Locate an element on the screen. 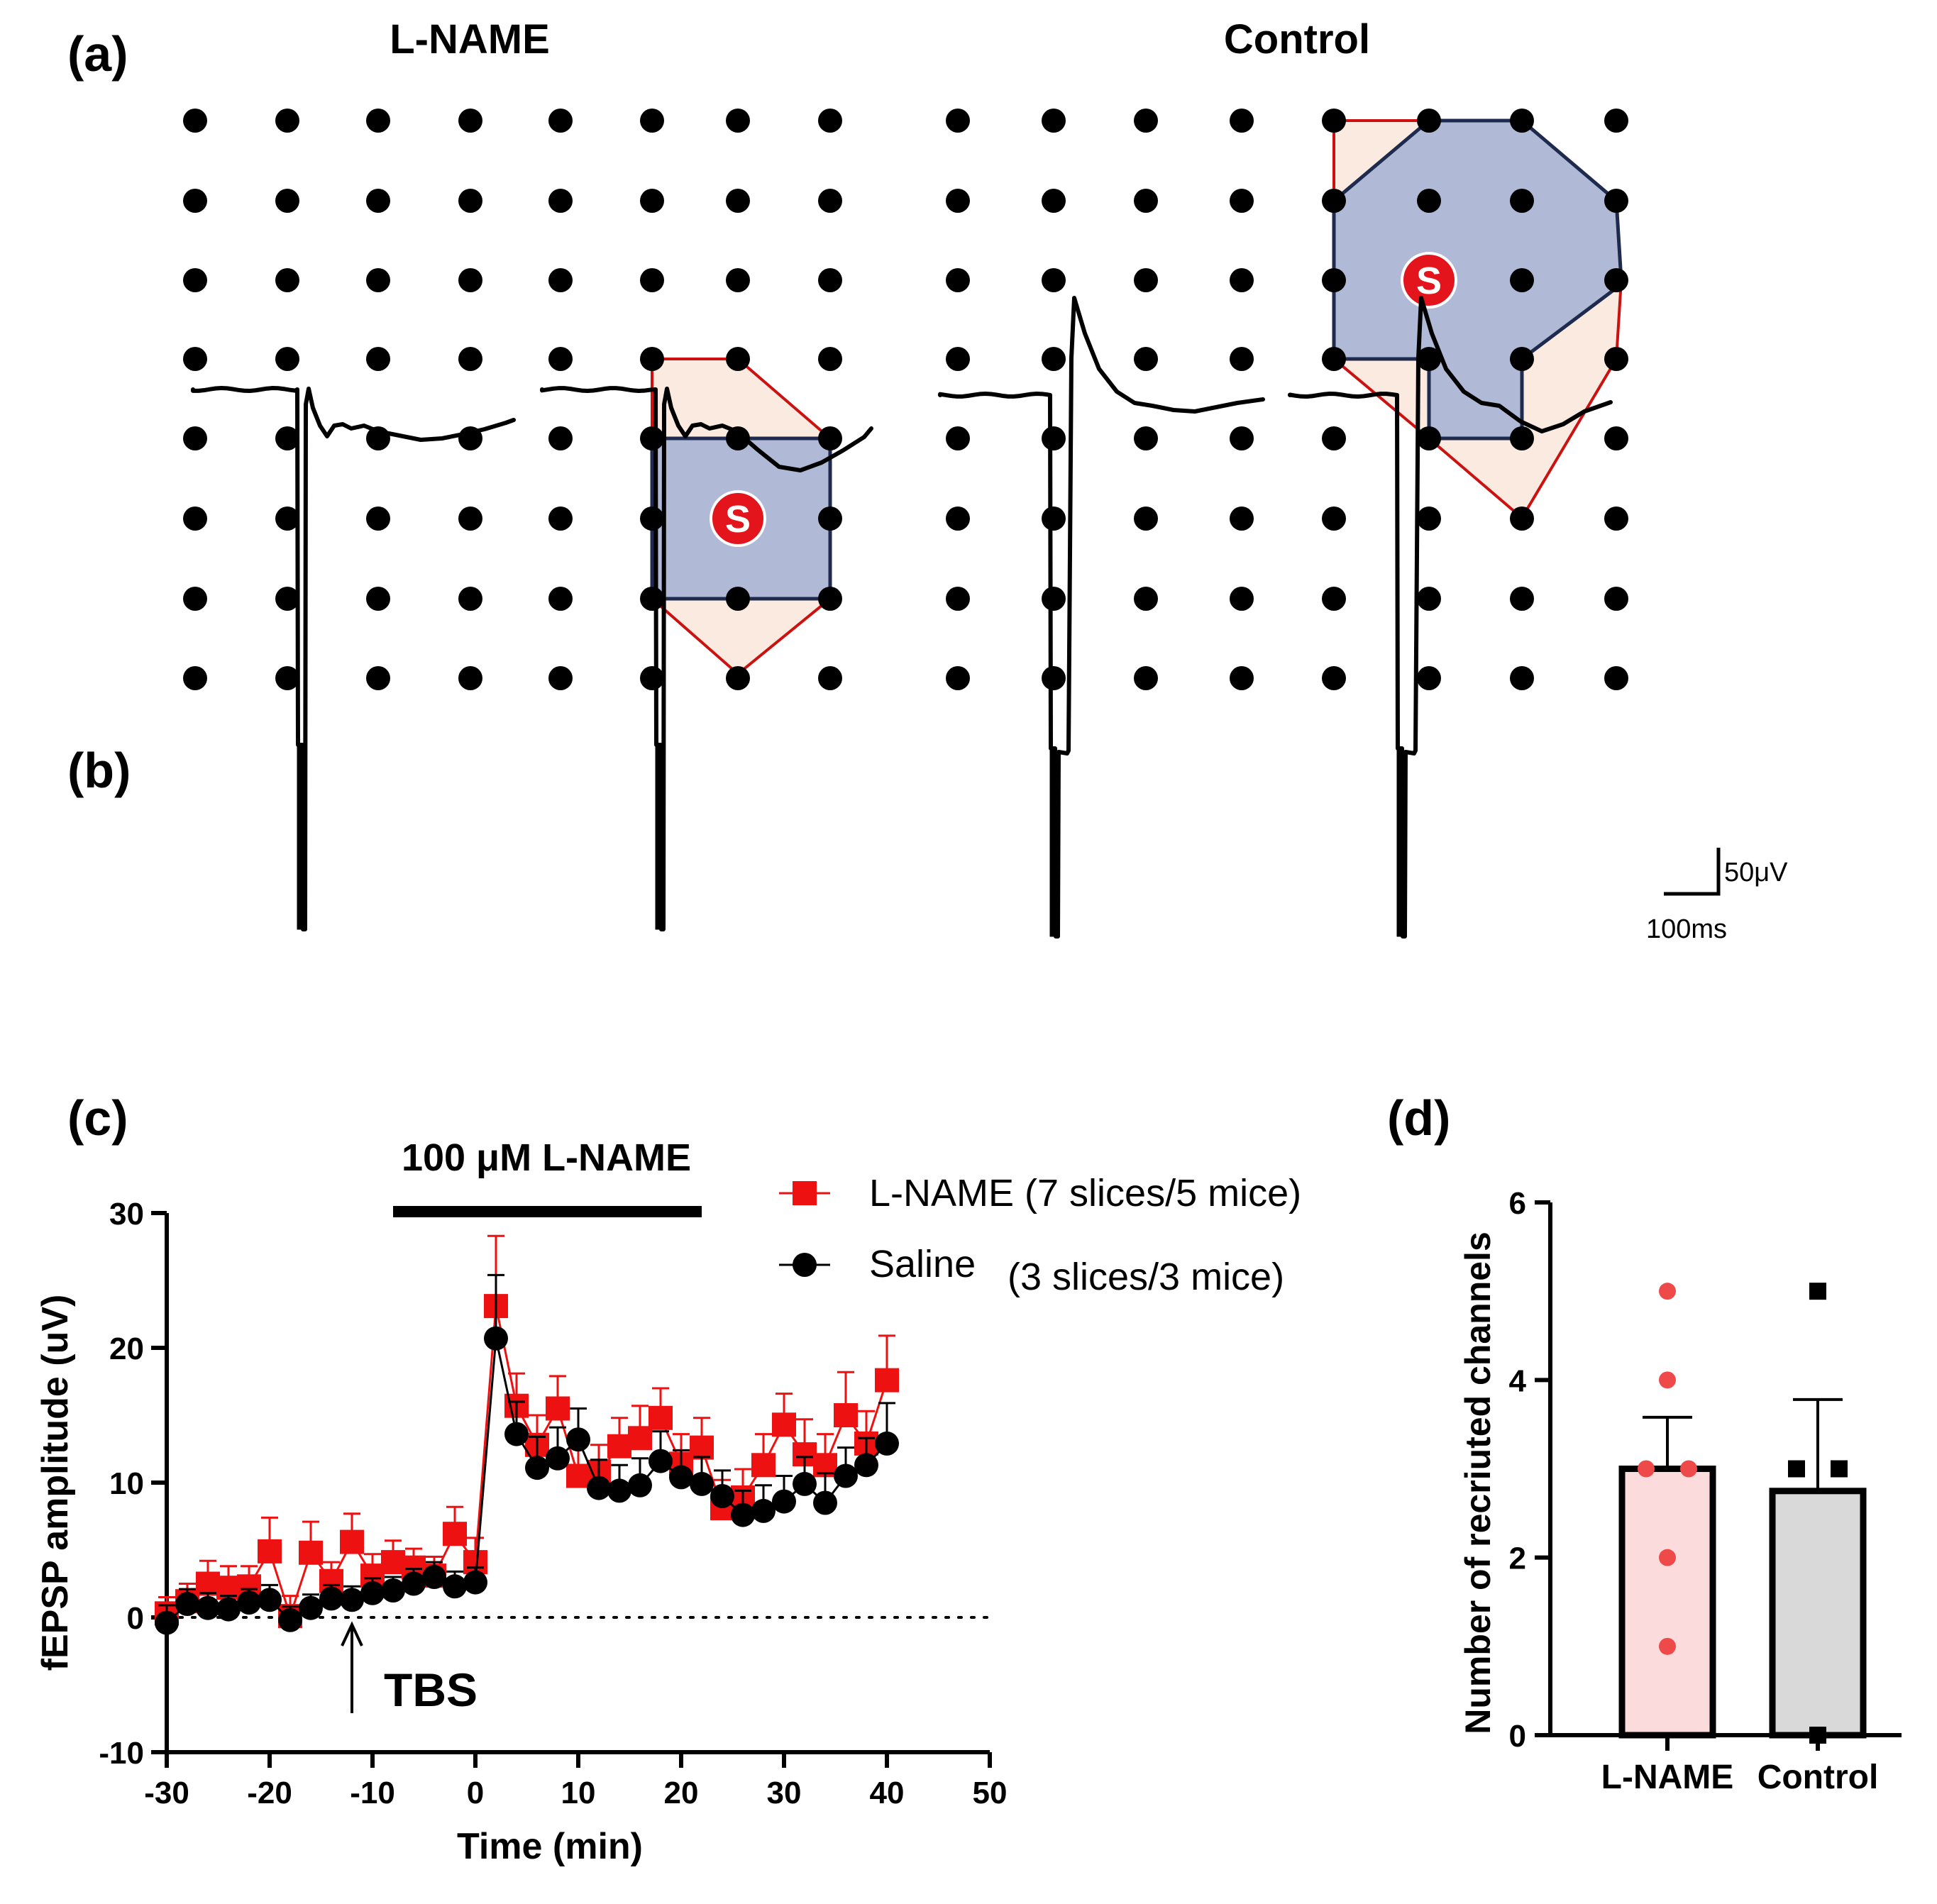  trace-control-1-artifact is located at coordinates (1053, 844).